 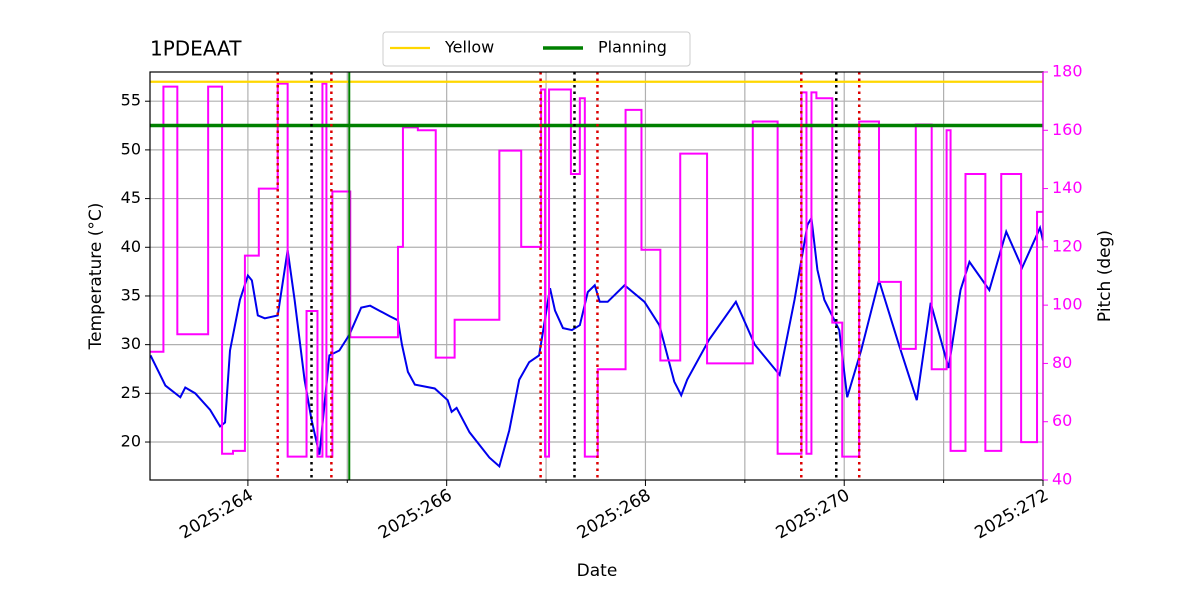 I want to click on x-tick-label: 2025:266, so click(x=415, y=514).